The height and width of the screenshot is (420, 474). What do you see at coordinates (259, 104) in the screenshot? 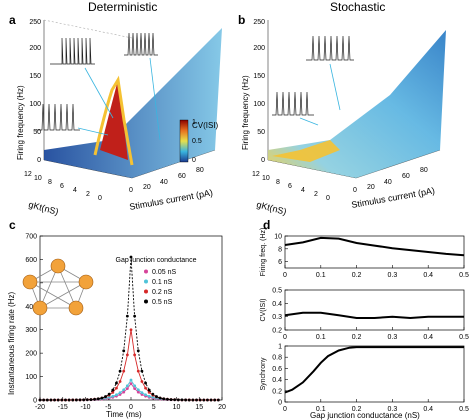
I see `panel-b-z-tick-100: 100` at bounding box center [259, 104].